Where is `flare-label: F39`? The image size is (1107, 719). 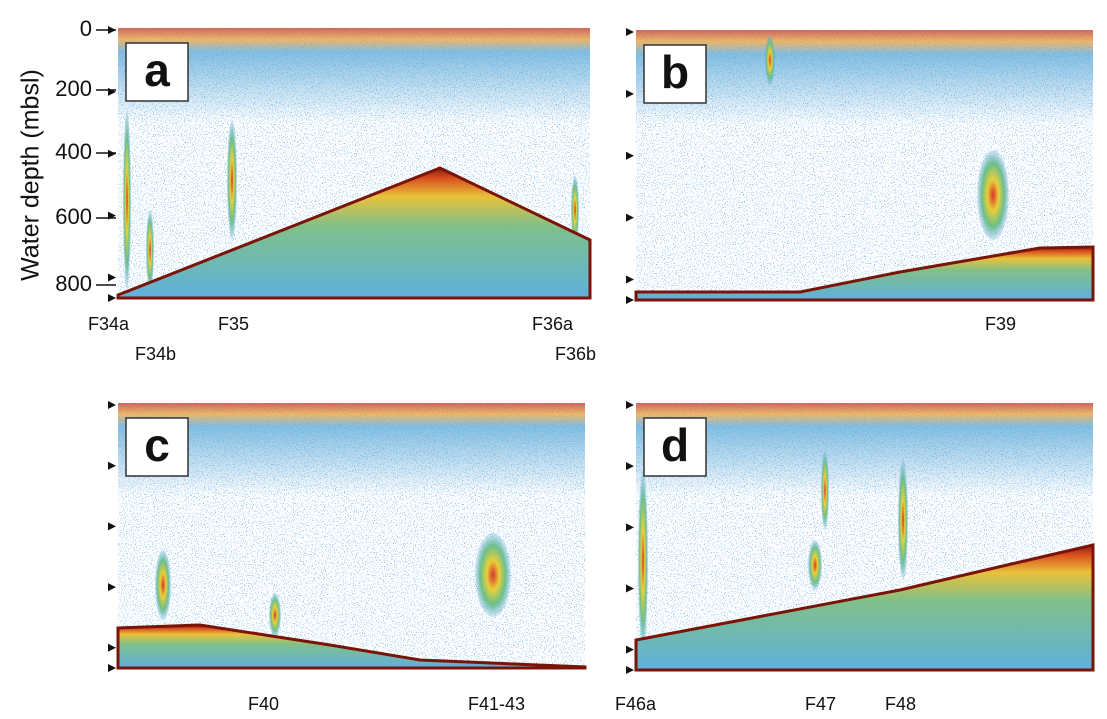
flare-label: F39 is located at coordinates (1000, 324).